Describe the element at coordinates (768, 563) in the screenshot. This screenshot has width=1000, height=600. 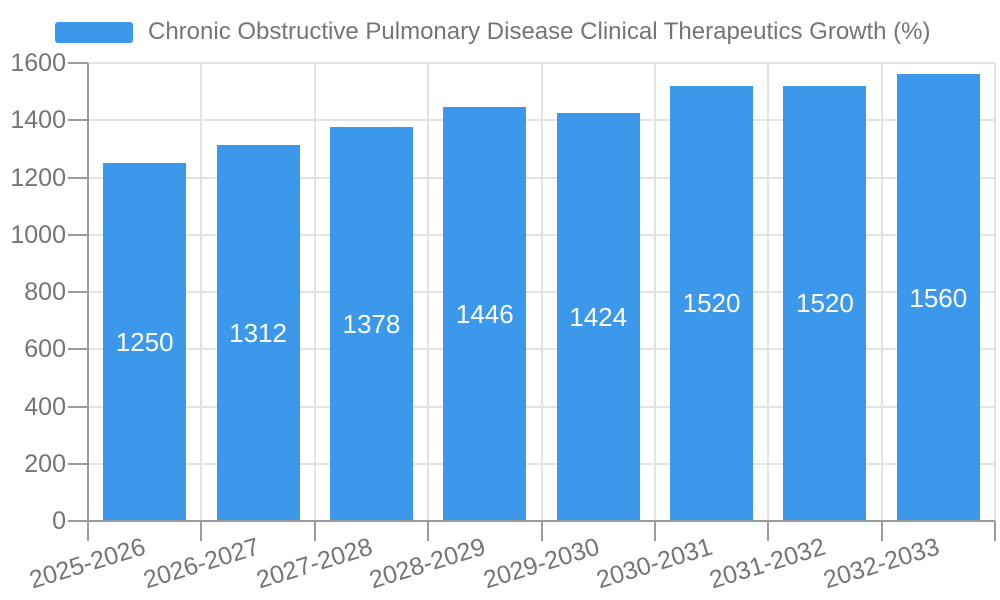
I see `x-axis-tick-label: 2031-2032` at that location.